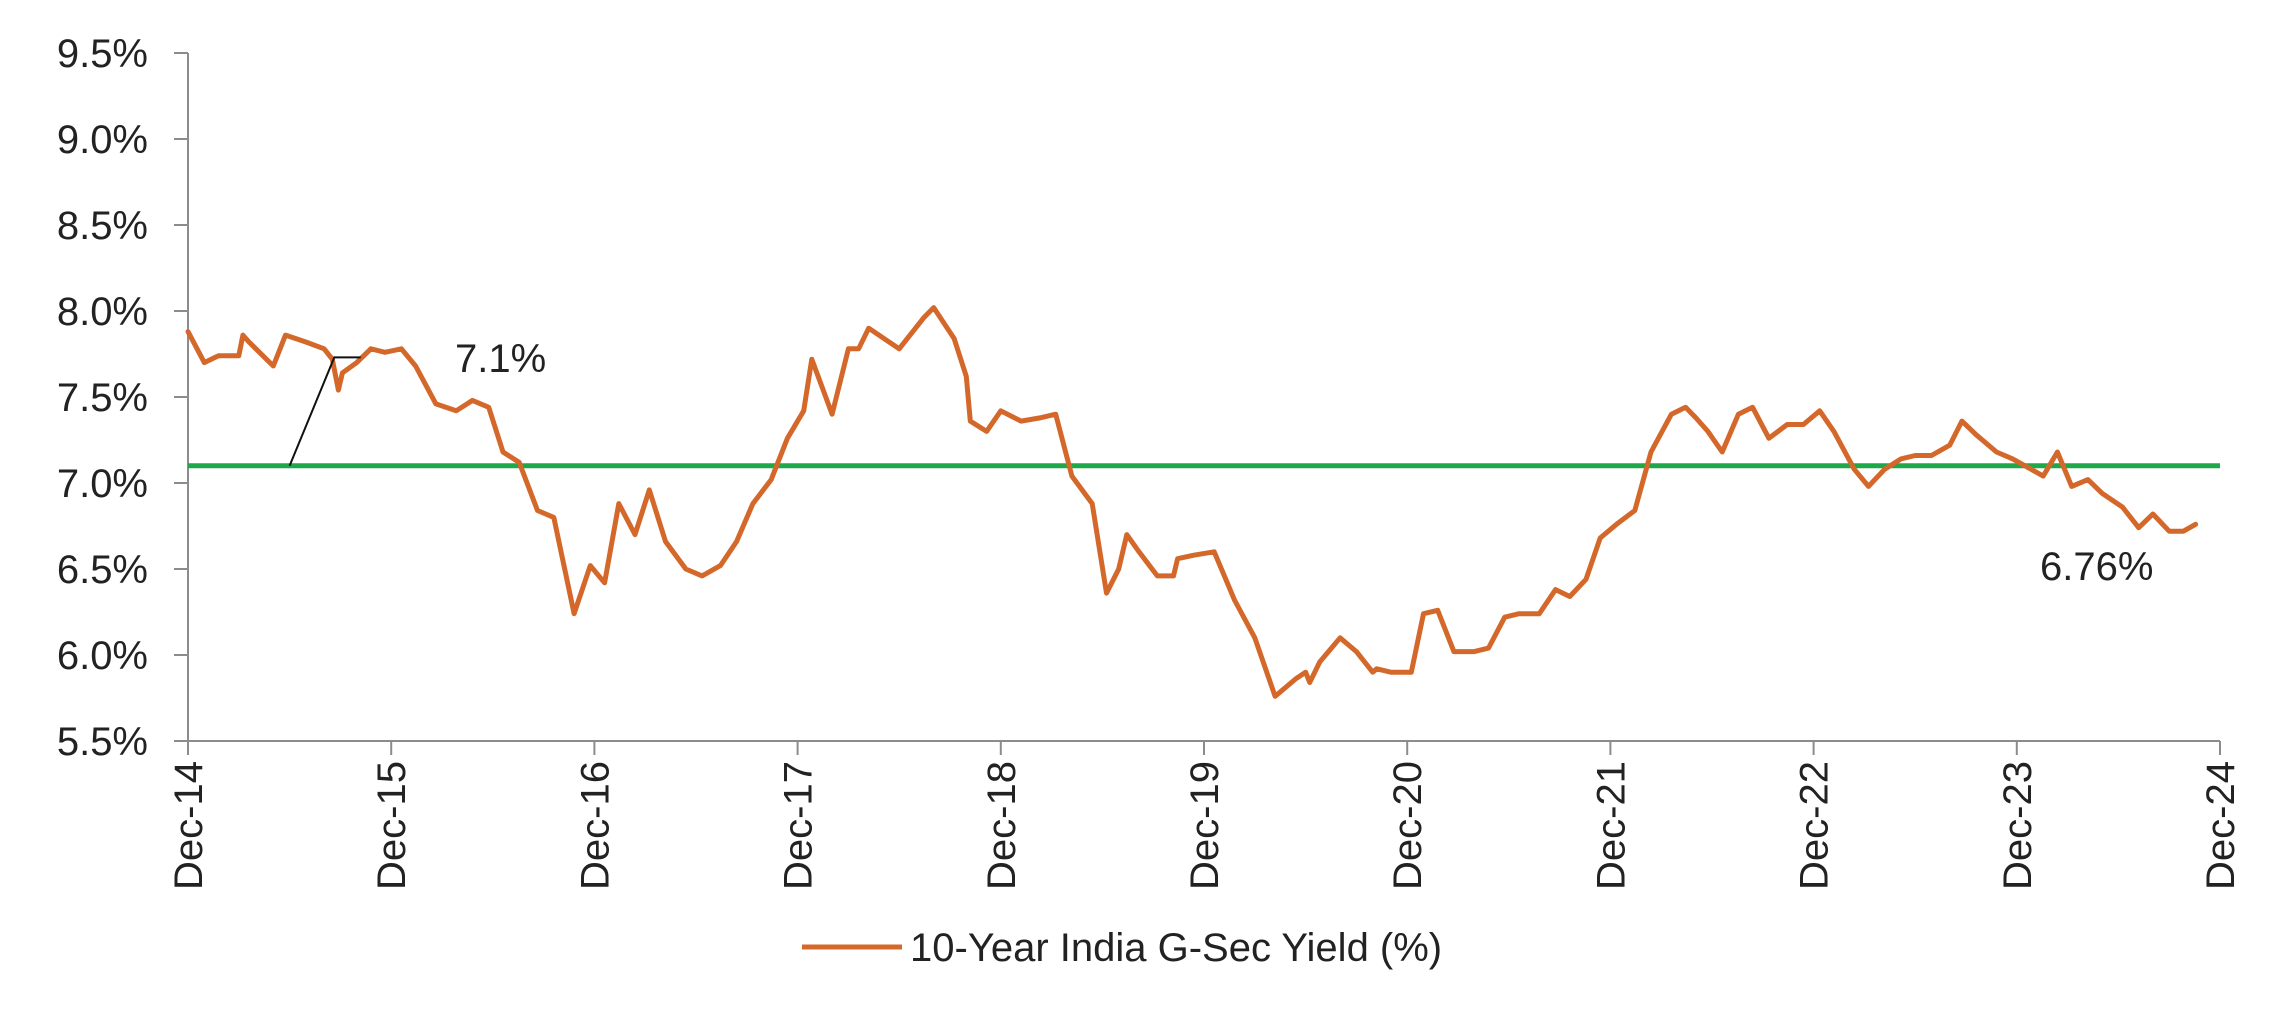 The width and height of the screenshot is (2275, 1011). I want to click on x-tick-label: Dec-21, so click(1611, 825).